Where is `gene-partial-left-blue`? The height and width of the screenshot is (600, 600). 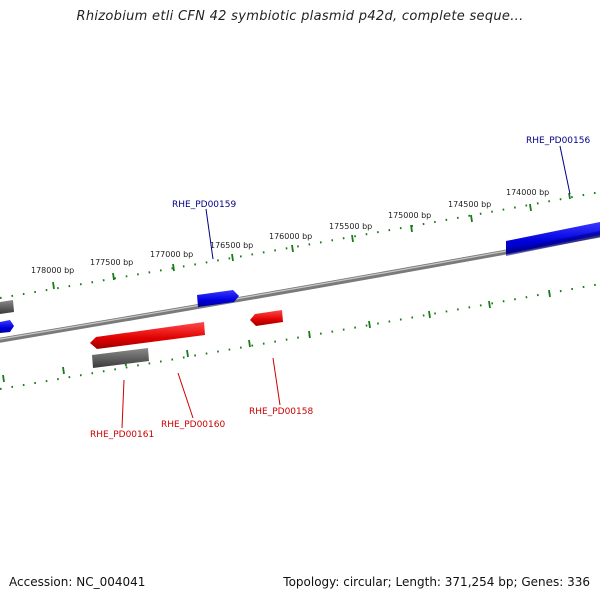
gene-partial-left-blue is located at coordinates (7, 326).